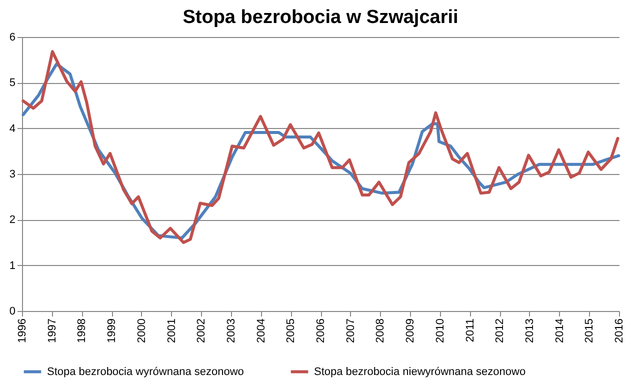 The width and height of the screenshot is (640, 386). I want to click on x-tick-label: 2016, so click(620, 330).